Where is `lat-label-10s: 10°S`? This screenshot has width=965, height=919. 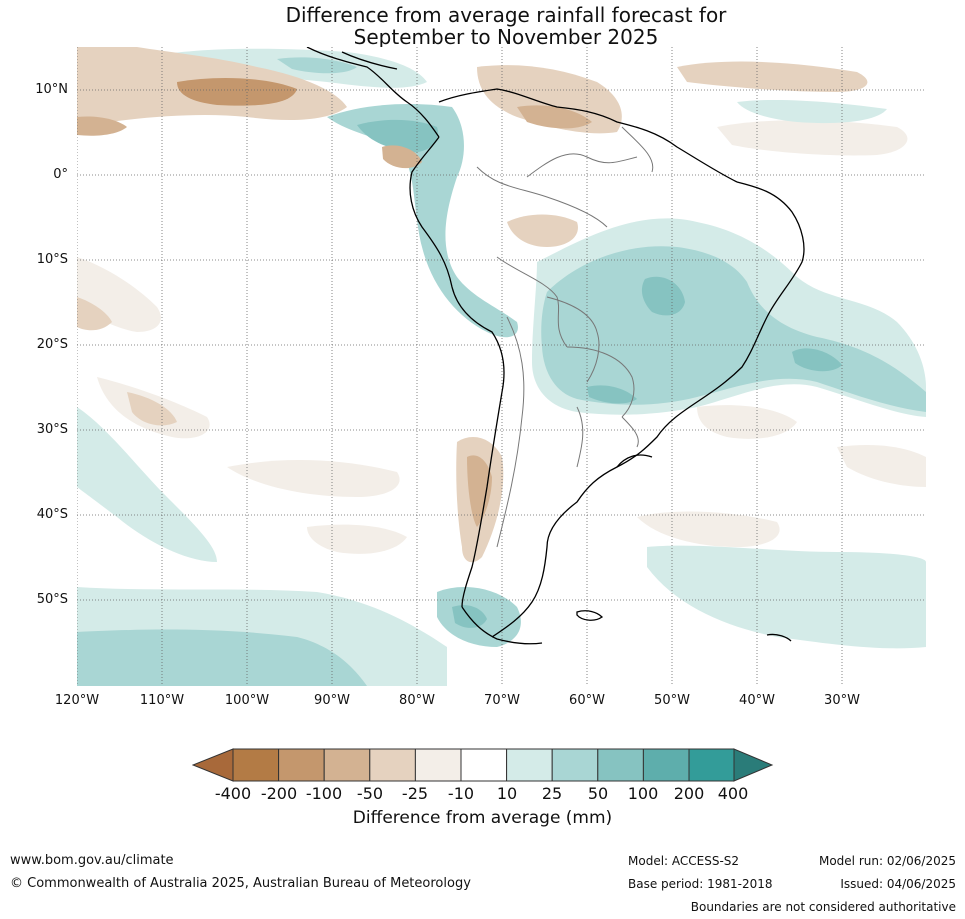
lat-label-10s: 10°S is located at coordinates (52, 259).